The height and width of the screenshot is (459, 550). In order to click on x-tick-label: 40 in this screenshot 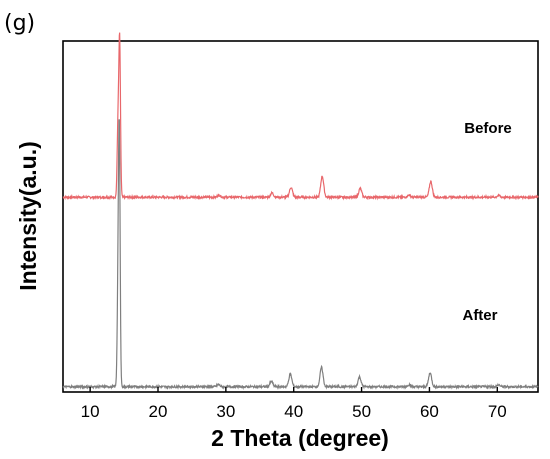, I will do `click(293, 411)`.